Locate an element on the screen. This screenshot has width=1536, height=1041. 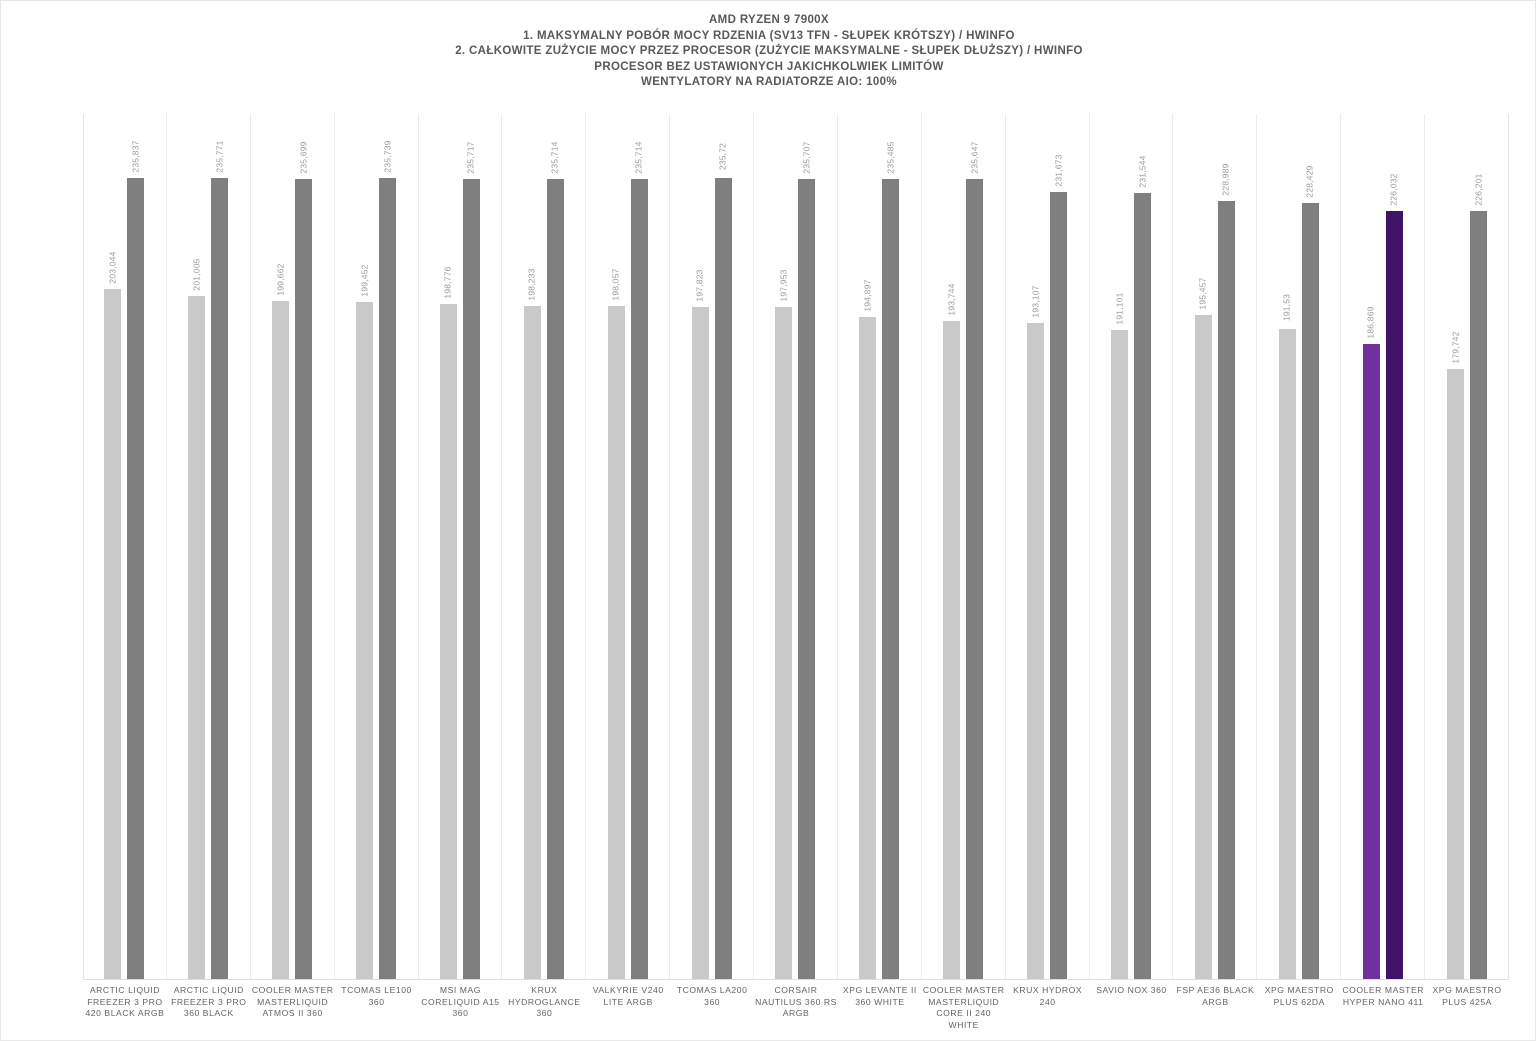
bar-core: 186,869 is located at coordinates (1371, 546).